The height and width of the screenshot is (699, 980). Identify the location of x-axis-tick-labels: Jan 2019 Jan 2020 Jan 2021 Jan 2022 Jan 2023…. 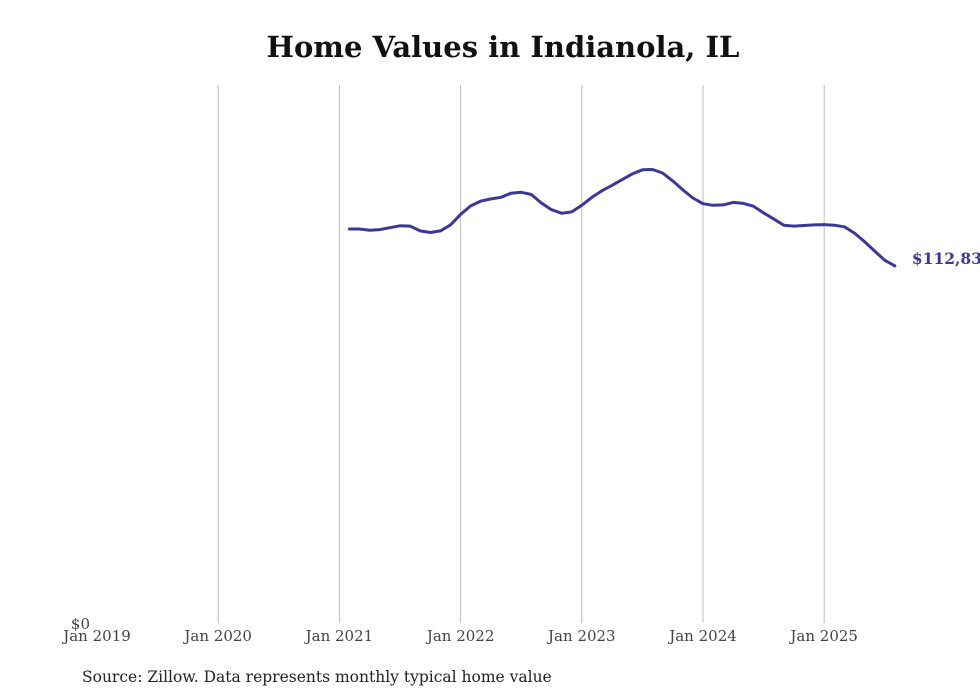
(459, 636).